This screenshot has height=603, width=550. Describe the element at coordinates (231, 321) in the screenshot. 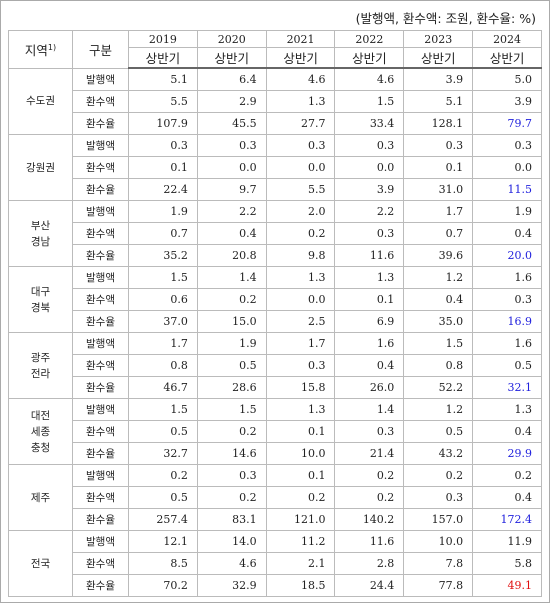

I see `value-cell: 15.0` at that location.